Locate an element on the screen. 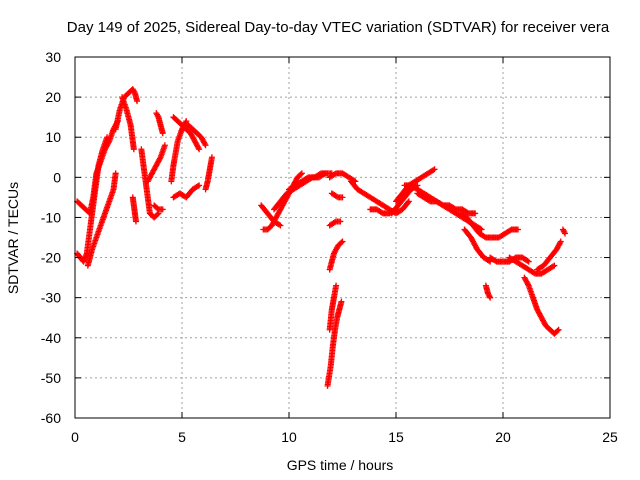 The image size is (640, 480). y-tick-label: 10 is located at coordinates (53, 137).